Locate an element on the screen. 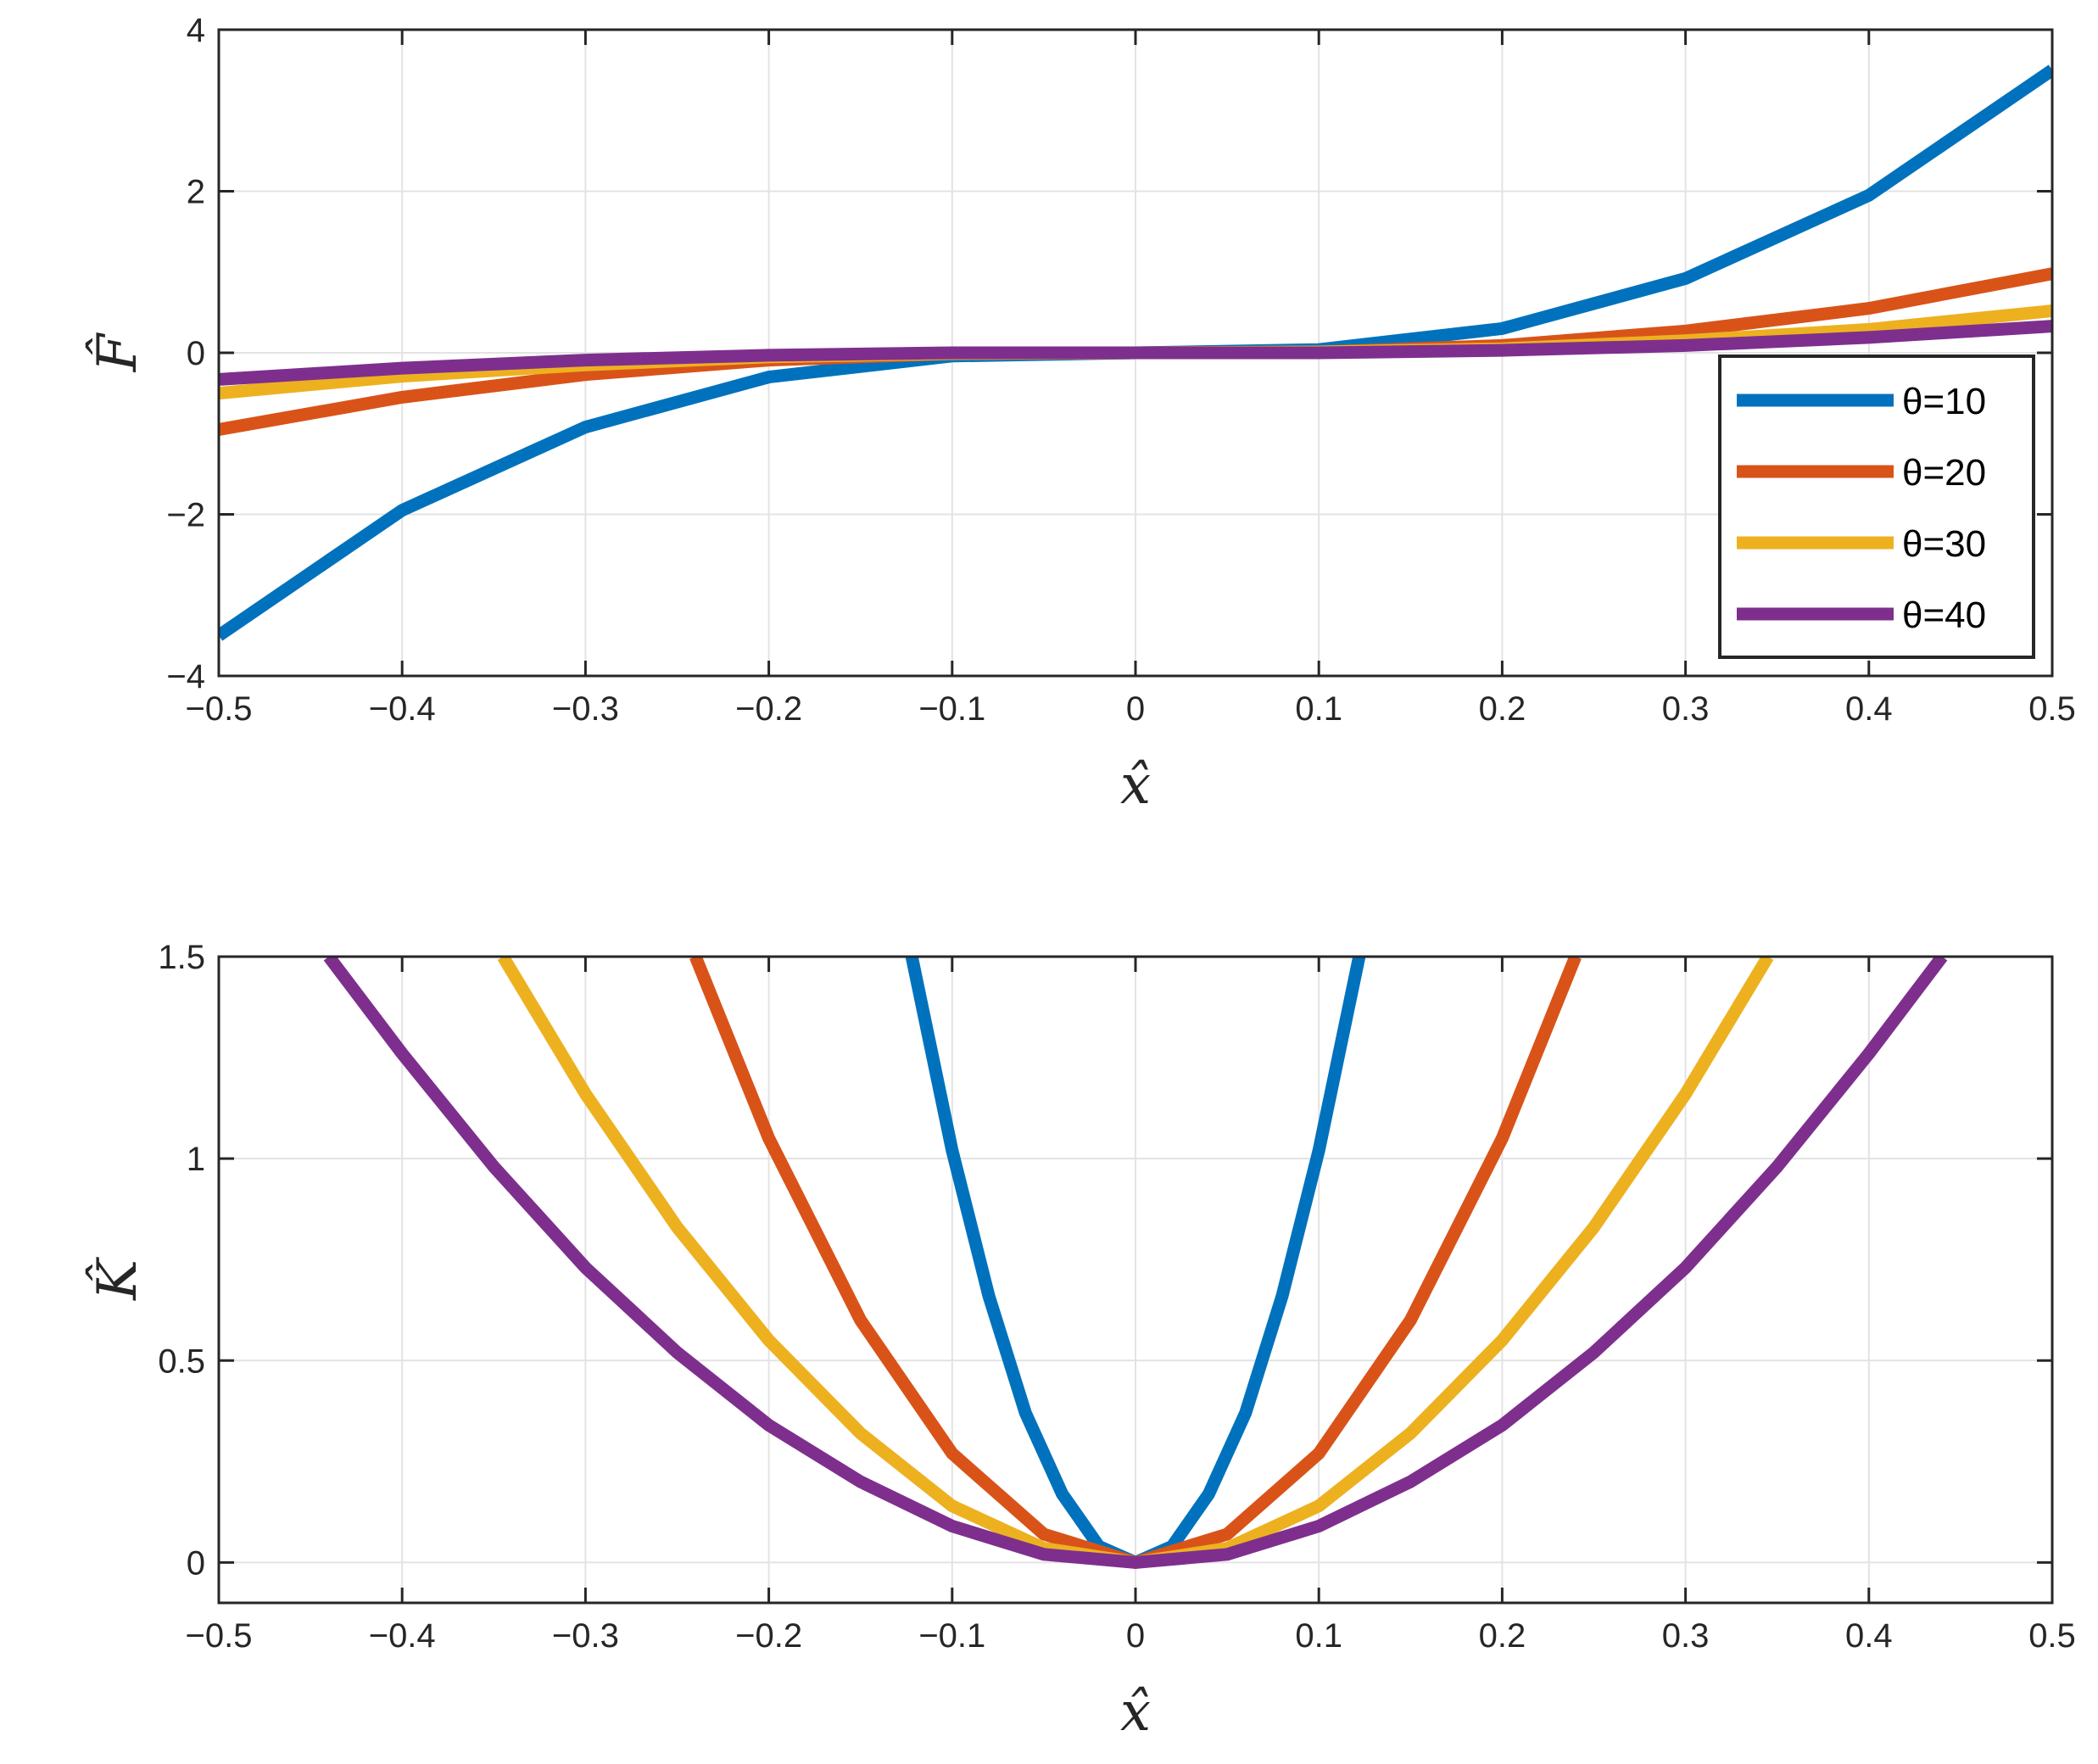  y-tick-label: 2 is located at coordinates (196, 192).